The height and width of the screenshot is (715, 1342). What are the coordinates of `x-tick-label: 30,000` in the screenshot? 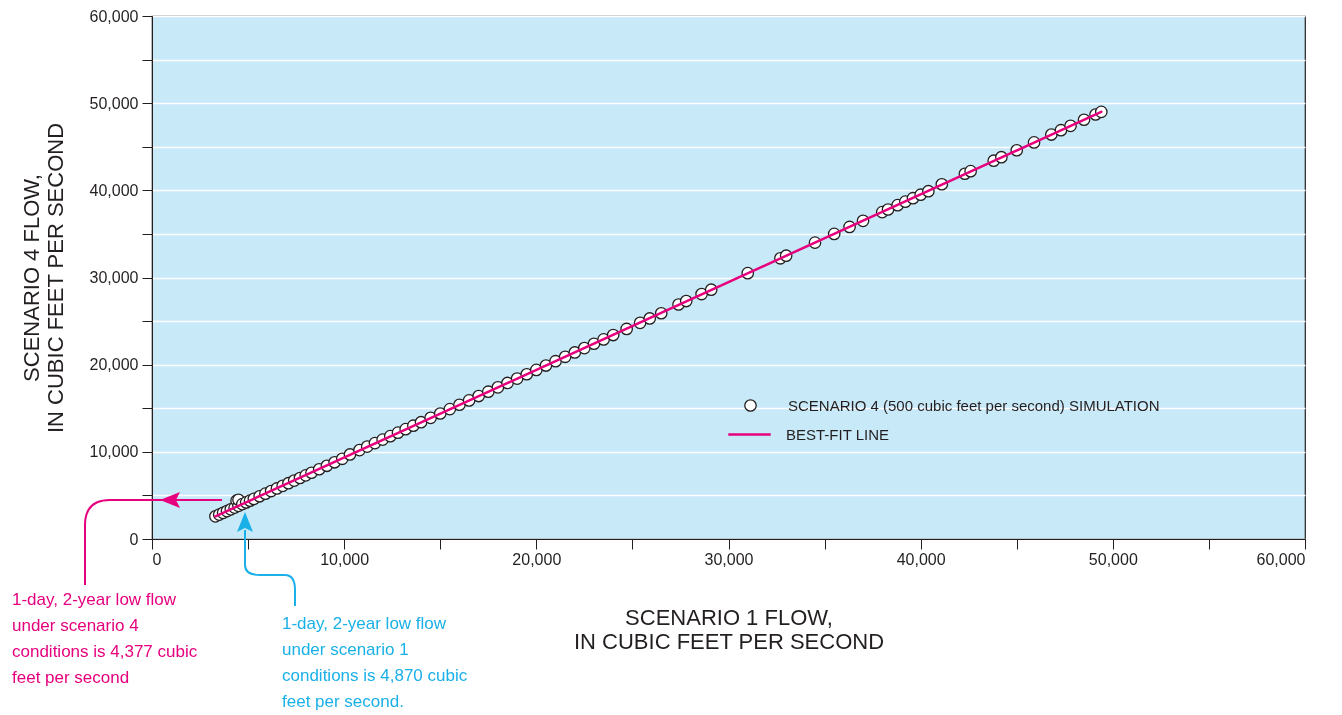 It's located at (729, 559).